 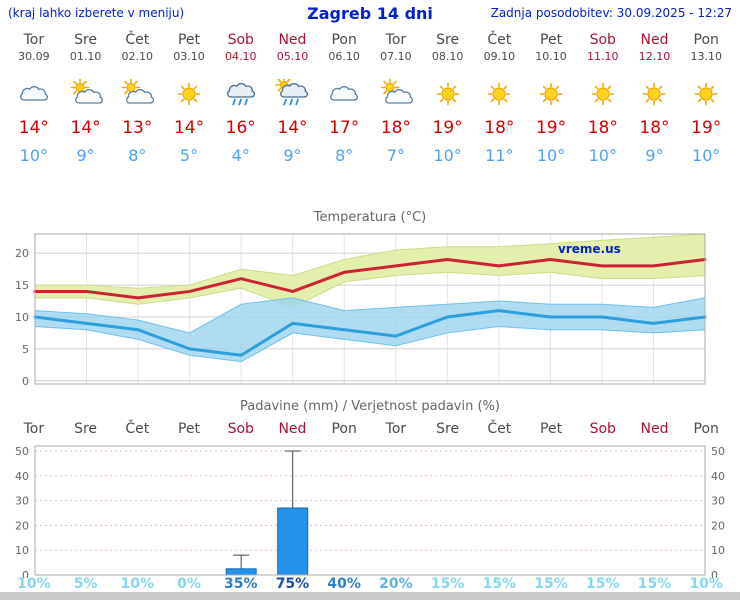 I want to click on day-column: Čet 09.10 18° 11°, so click(x=499, y=98).